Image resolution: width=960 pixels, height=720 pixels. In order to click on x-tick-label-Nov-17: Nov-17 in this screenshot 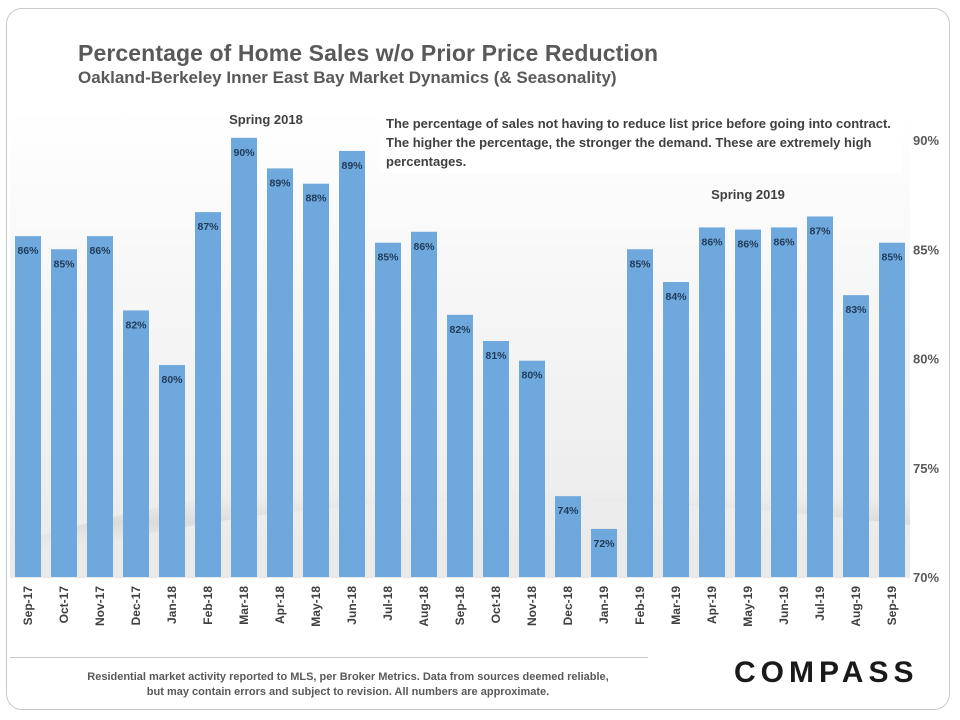, I will do `click(100, 606)`.